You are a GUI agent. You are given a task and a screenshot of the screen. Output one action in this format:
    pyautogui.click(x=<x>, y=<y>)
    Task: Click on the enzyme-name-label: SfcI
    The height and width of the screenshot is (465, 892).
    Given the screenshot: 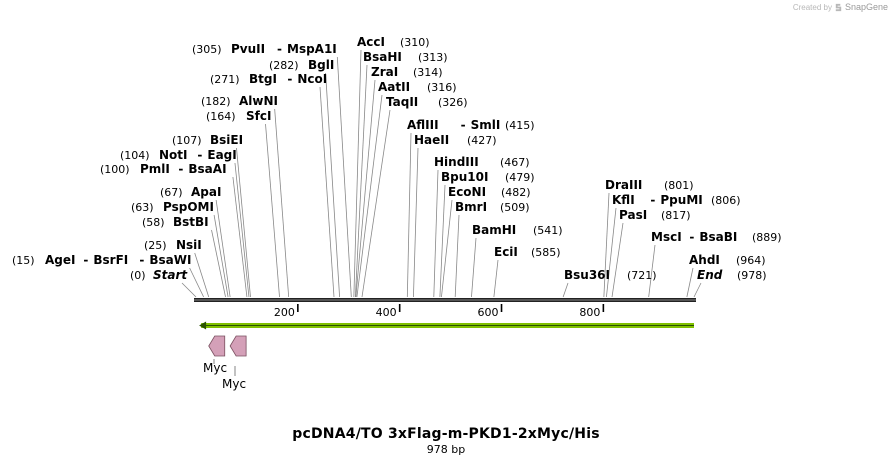 What is the action you would take?
    pyautogui.click(x=258, y=116)
    